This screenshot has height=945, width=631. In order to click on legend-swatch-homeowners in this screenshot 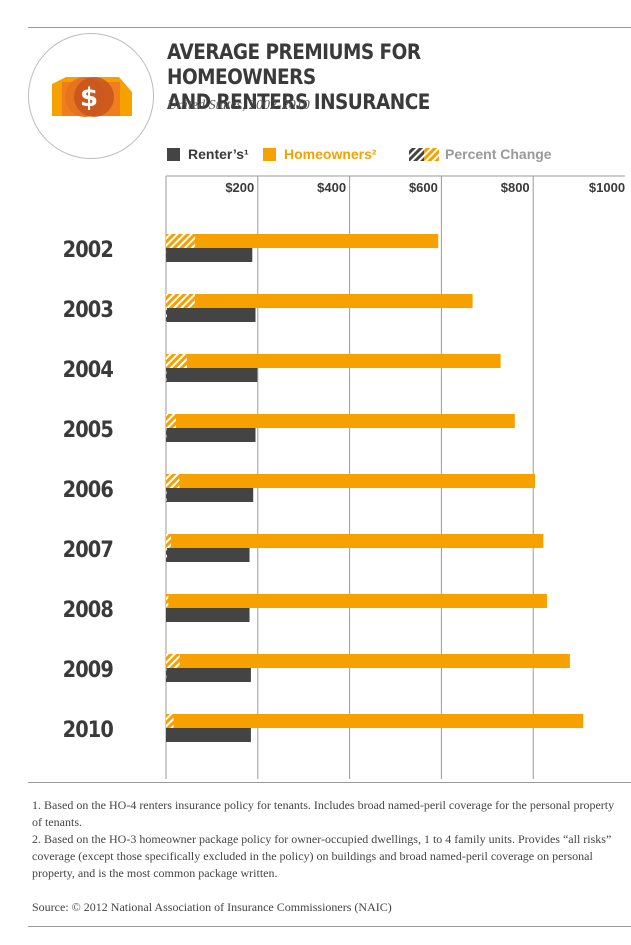, I will do `click(269, 154)`.